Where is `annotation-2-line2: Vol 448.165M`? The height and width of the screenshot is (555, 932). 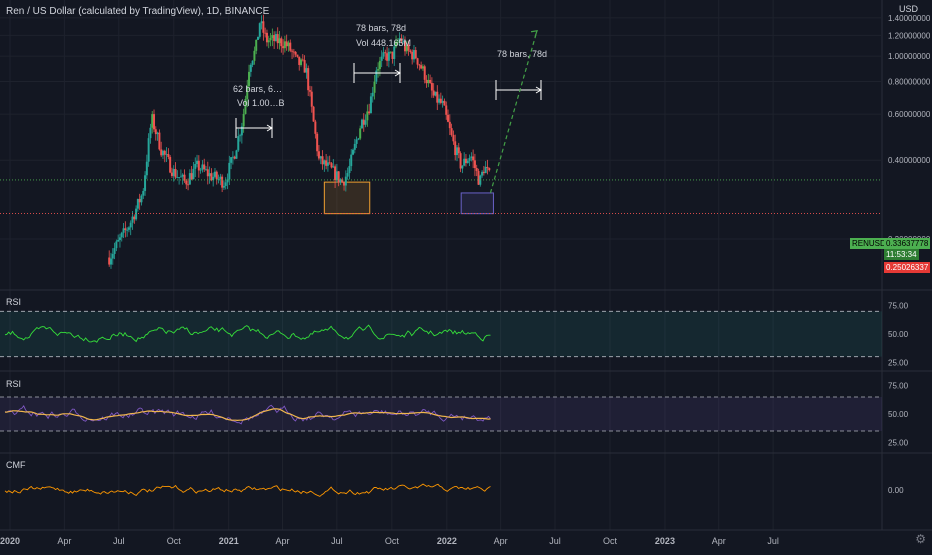 annotation-2-line2: Vol 448.165M is located at coordinates (384, 43).